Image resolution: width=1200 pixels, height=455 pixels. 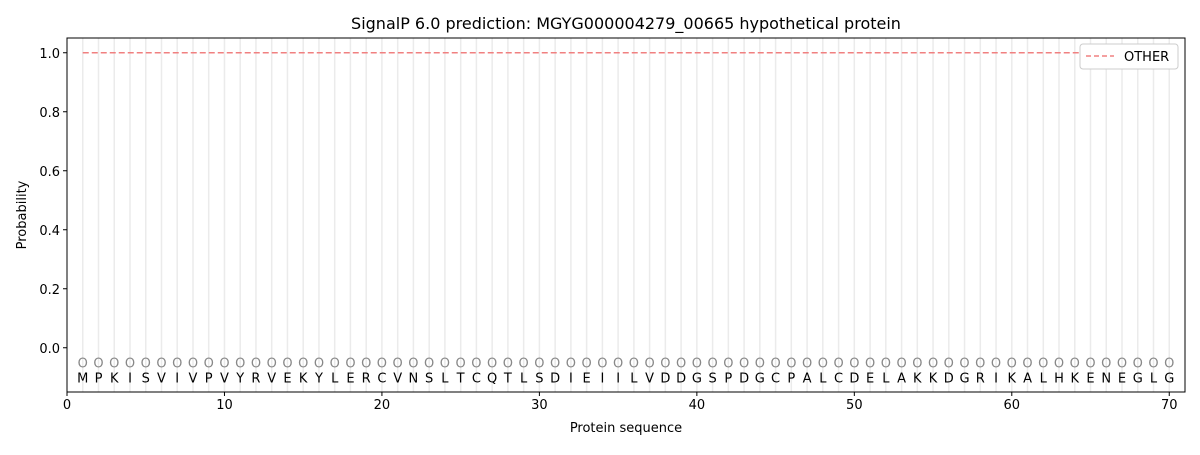 I want to click on y-tick-label: 0.0, so click(x=49, y=349).